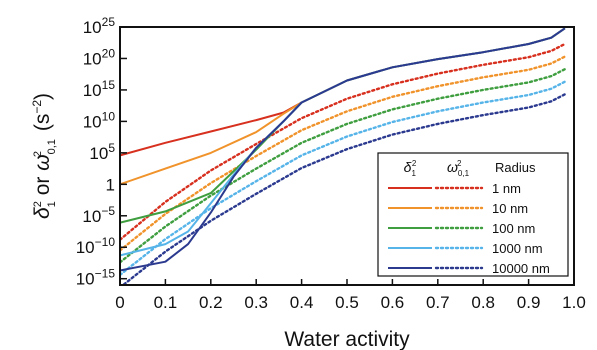 This screenshot has height=350, width=597. I want to click on y-tick-label: 10²⁰, so click(99, 57).